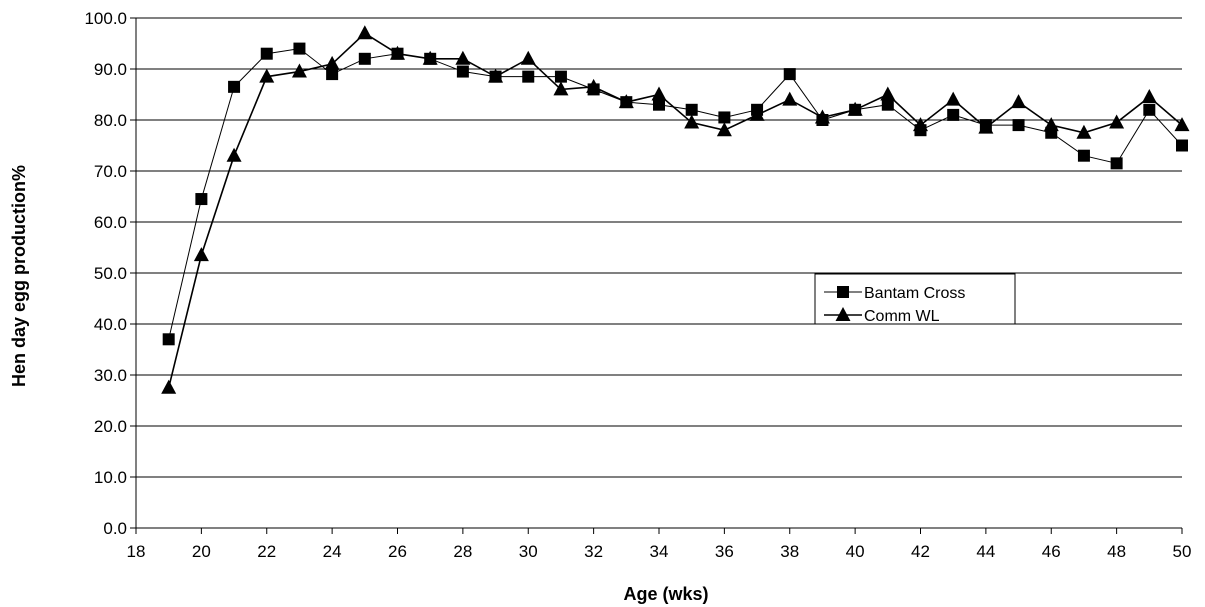  I want to click on x-tick-label-13: 44, so click(985, 551).